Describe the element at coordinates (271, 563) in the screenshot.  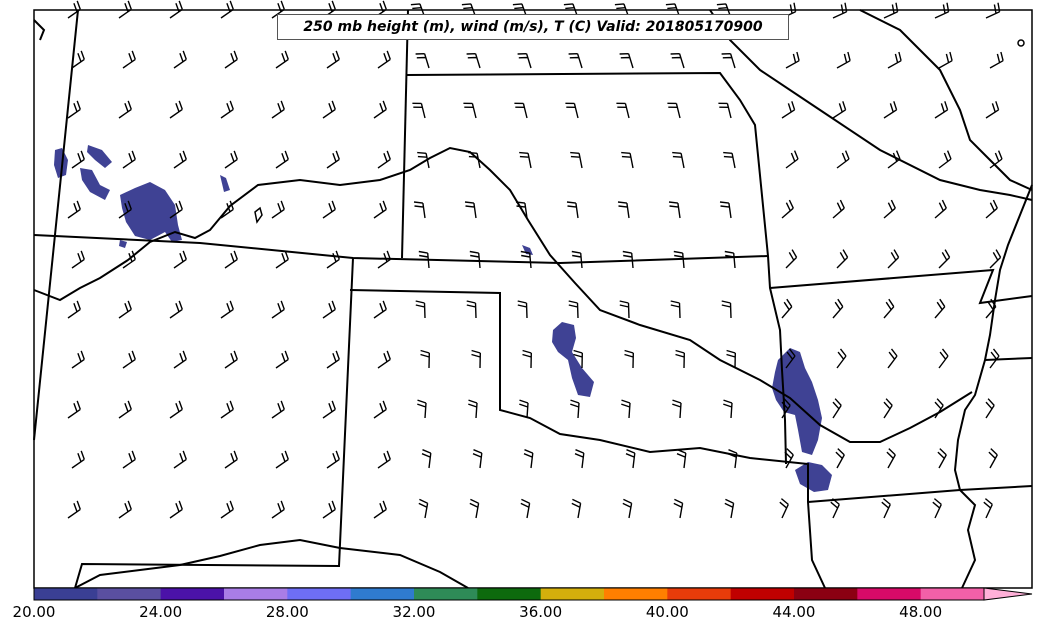
I see `contour-line-lower` at that location.